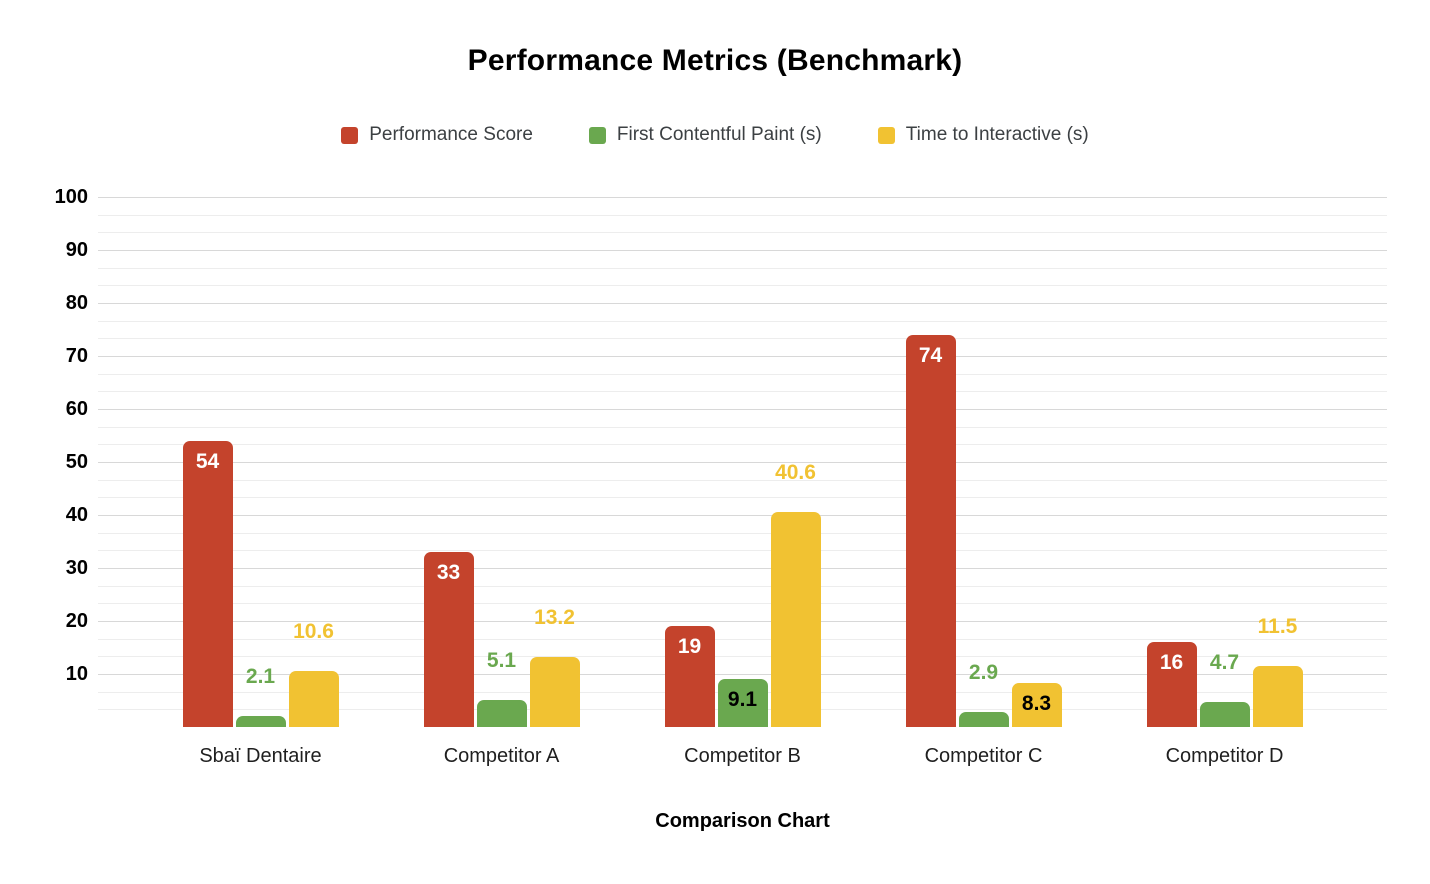  What do you see at coordinates (795, 472) in the screenshot?
I see `bar-value-label: 40.6` at bounding box center [795, 472].